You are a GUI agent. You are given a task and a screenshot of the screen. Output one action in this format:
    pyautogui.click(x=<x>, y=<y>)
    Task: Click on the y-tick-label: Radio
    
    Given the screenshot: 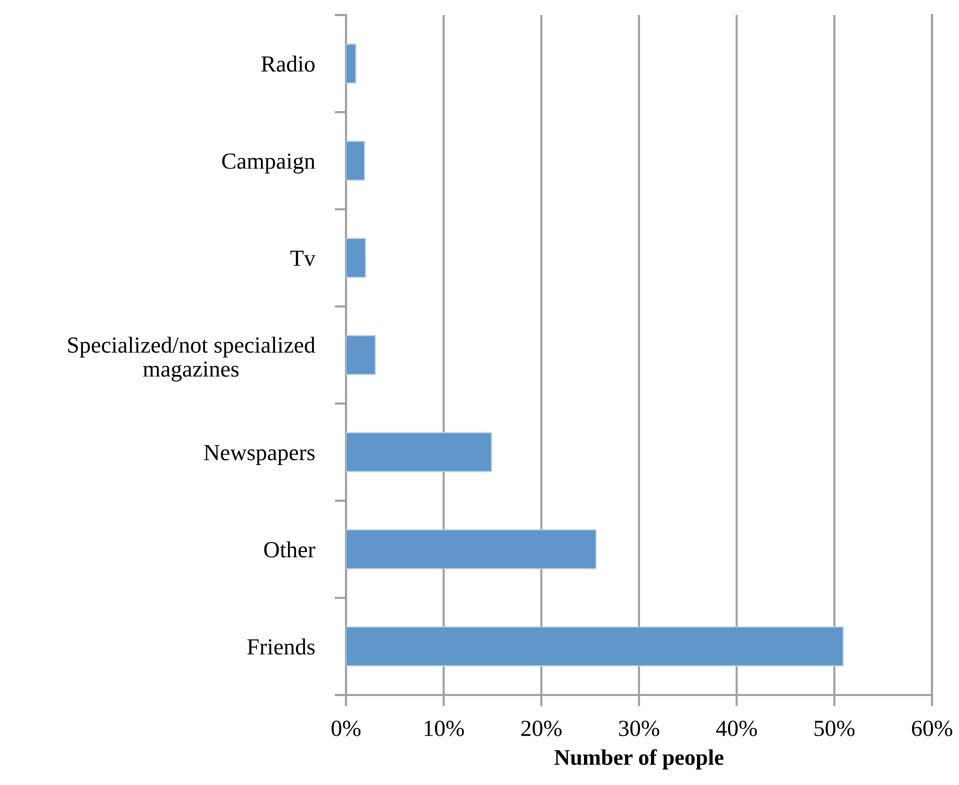 What is the action you would take?
    pyautogui.click(x=288, y=64)
    